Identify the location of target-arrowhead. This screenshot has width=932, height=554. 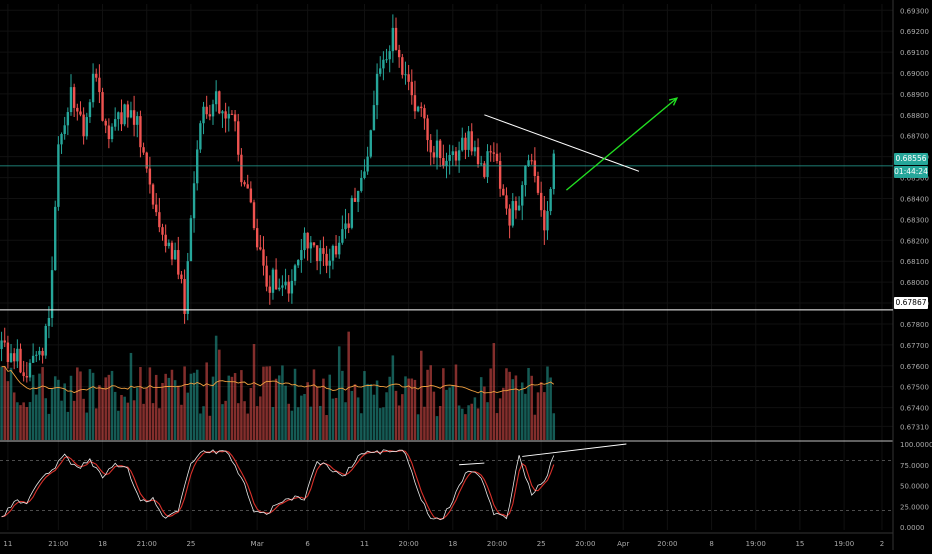
(673, 101).